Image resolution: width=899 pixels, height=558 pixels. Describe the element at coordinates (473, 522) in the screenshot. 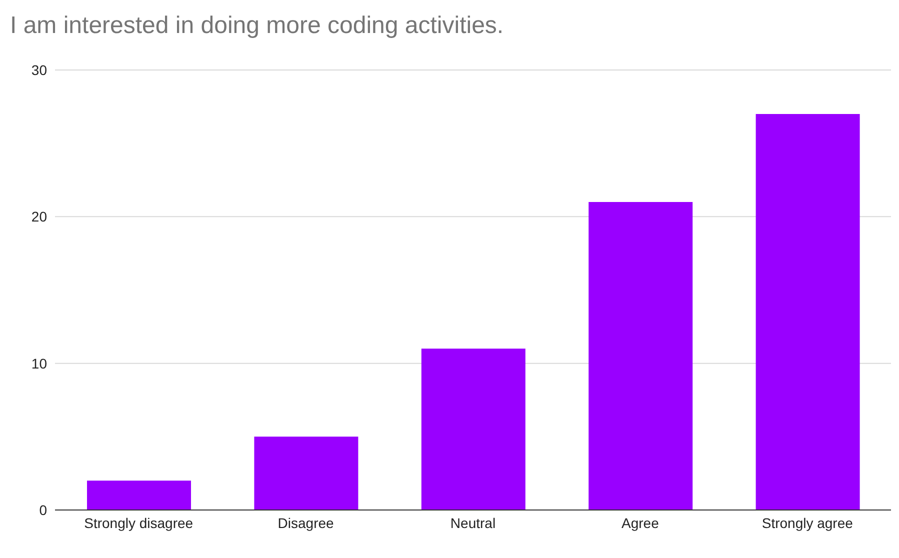

I see `x-tick-label: Neutral` at that location.